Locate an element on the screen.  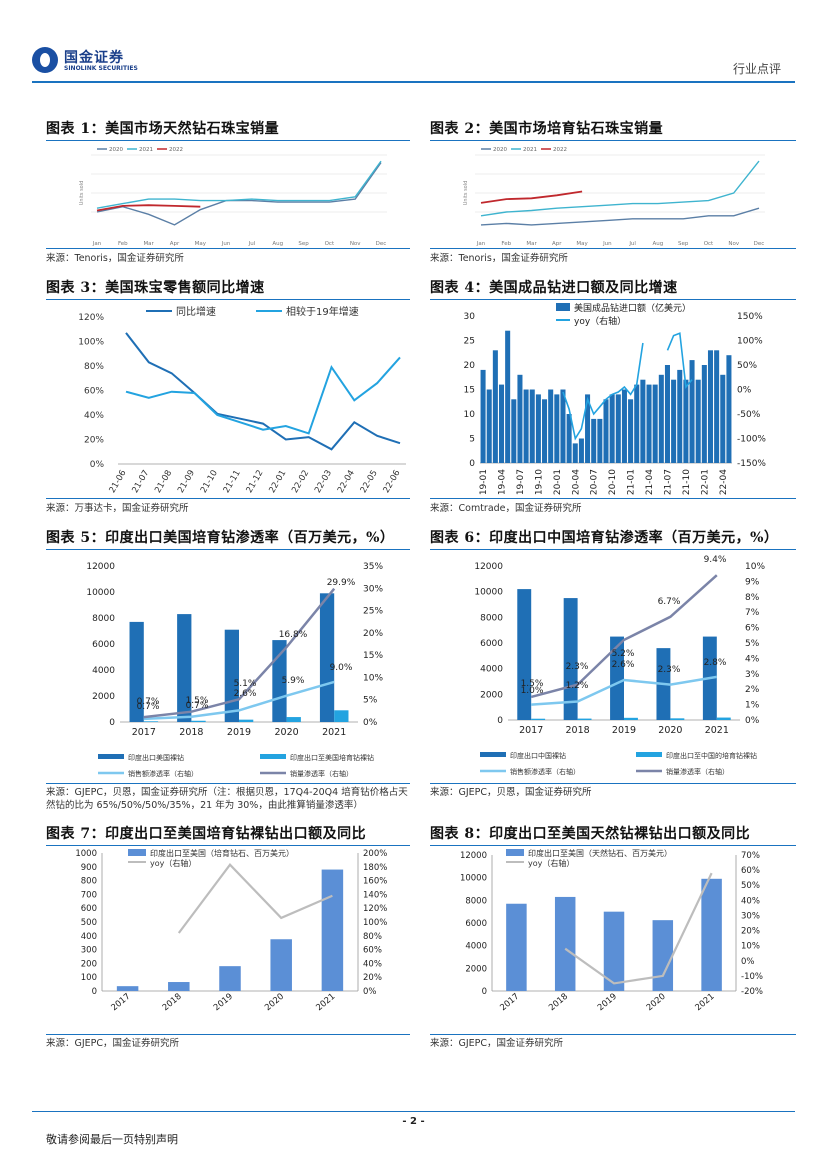
fig2-xtick-label: Dec is located at coordinates (759, 243).